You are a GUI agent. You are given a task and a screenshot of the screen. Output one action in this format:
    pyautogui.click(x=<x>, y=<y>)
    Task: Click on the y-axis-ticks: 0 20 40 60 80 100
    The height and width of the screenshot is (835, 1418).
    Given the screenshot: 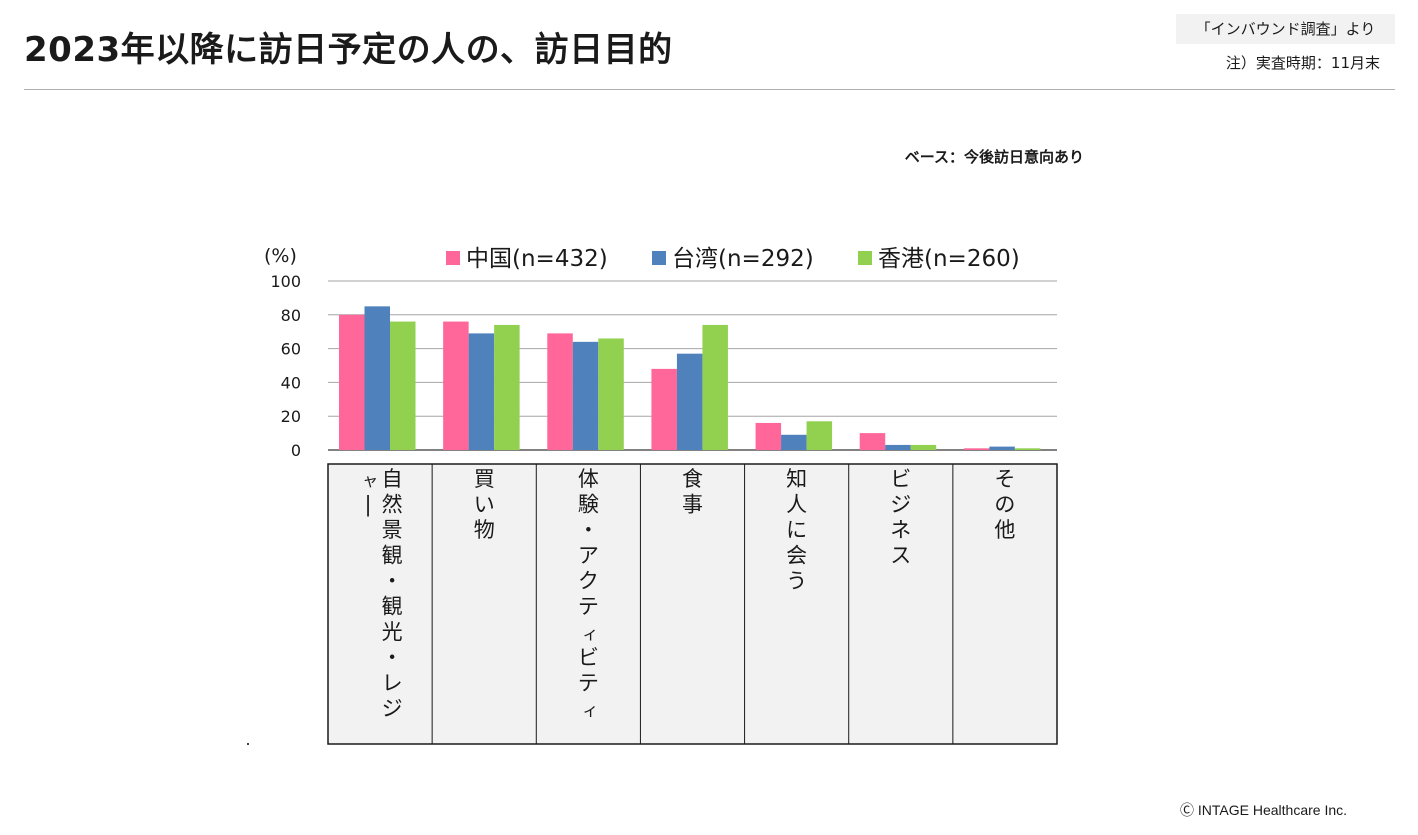 What is the action you would take?
    pyautogui.click(x=285, y=366)
    